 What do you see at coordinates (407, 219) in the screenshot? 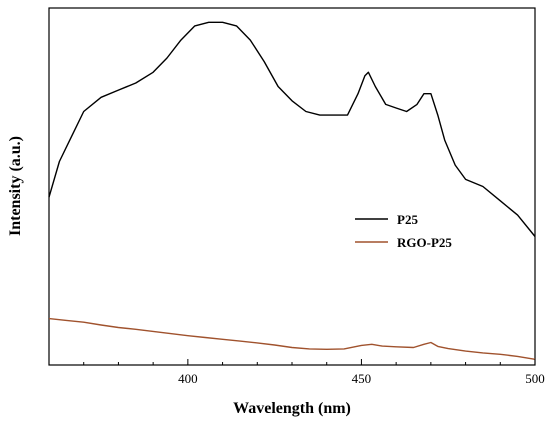
I see `legend-label-p25: P25` at bounding box center [407, 219].